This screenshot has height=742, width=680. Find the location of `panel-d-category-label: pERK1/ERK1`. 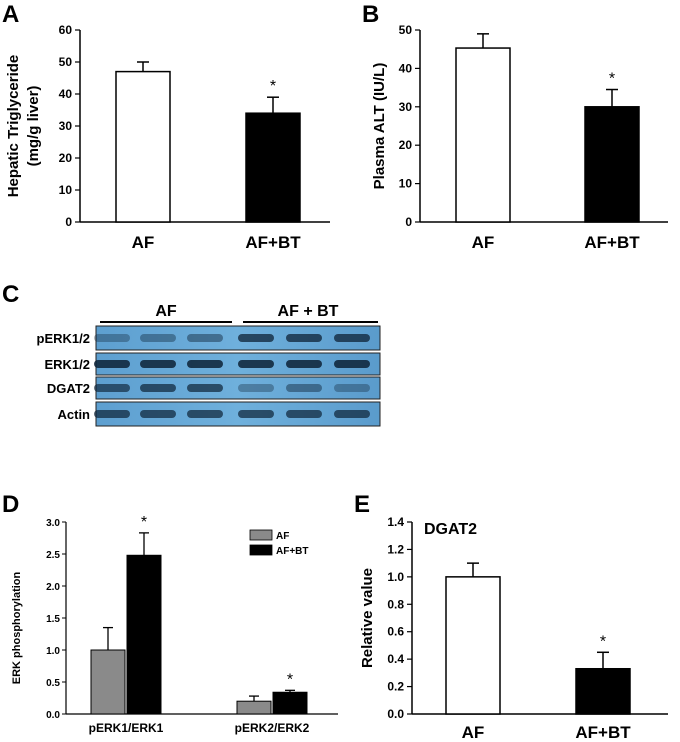

panel-d-category-label: pERK1/ERK1 is located at coordinates (126, 728).